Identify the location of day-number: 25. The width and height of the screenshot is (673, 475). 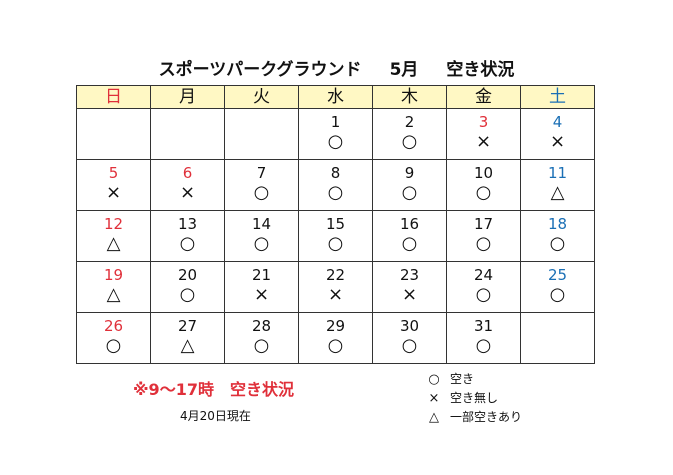
(557, 275).